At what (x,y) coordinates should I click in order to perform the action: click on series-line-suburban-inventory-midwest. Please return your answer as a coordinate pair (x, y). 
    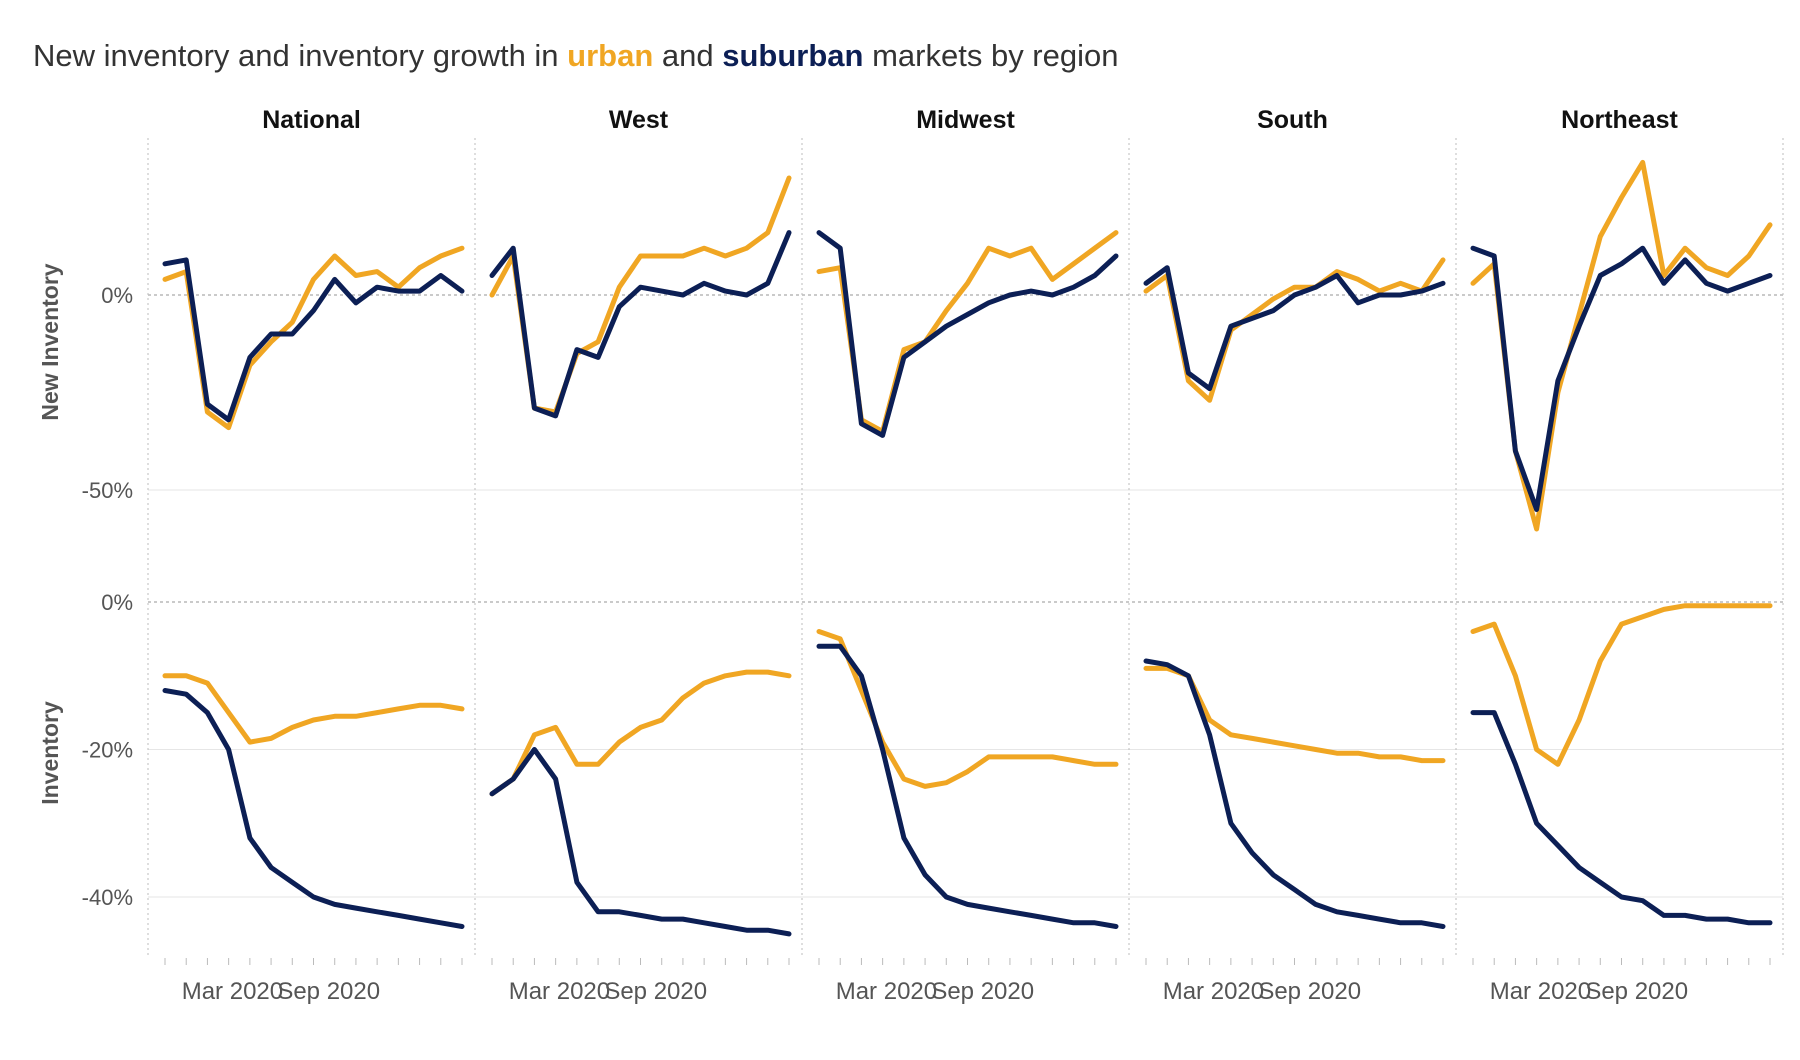
    Looking at the image, I should click on (967, 786).